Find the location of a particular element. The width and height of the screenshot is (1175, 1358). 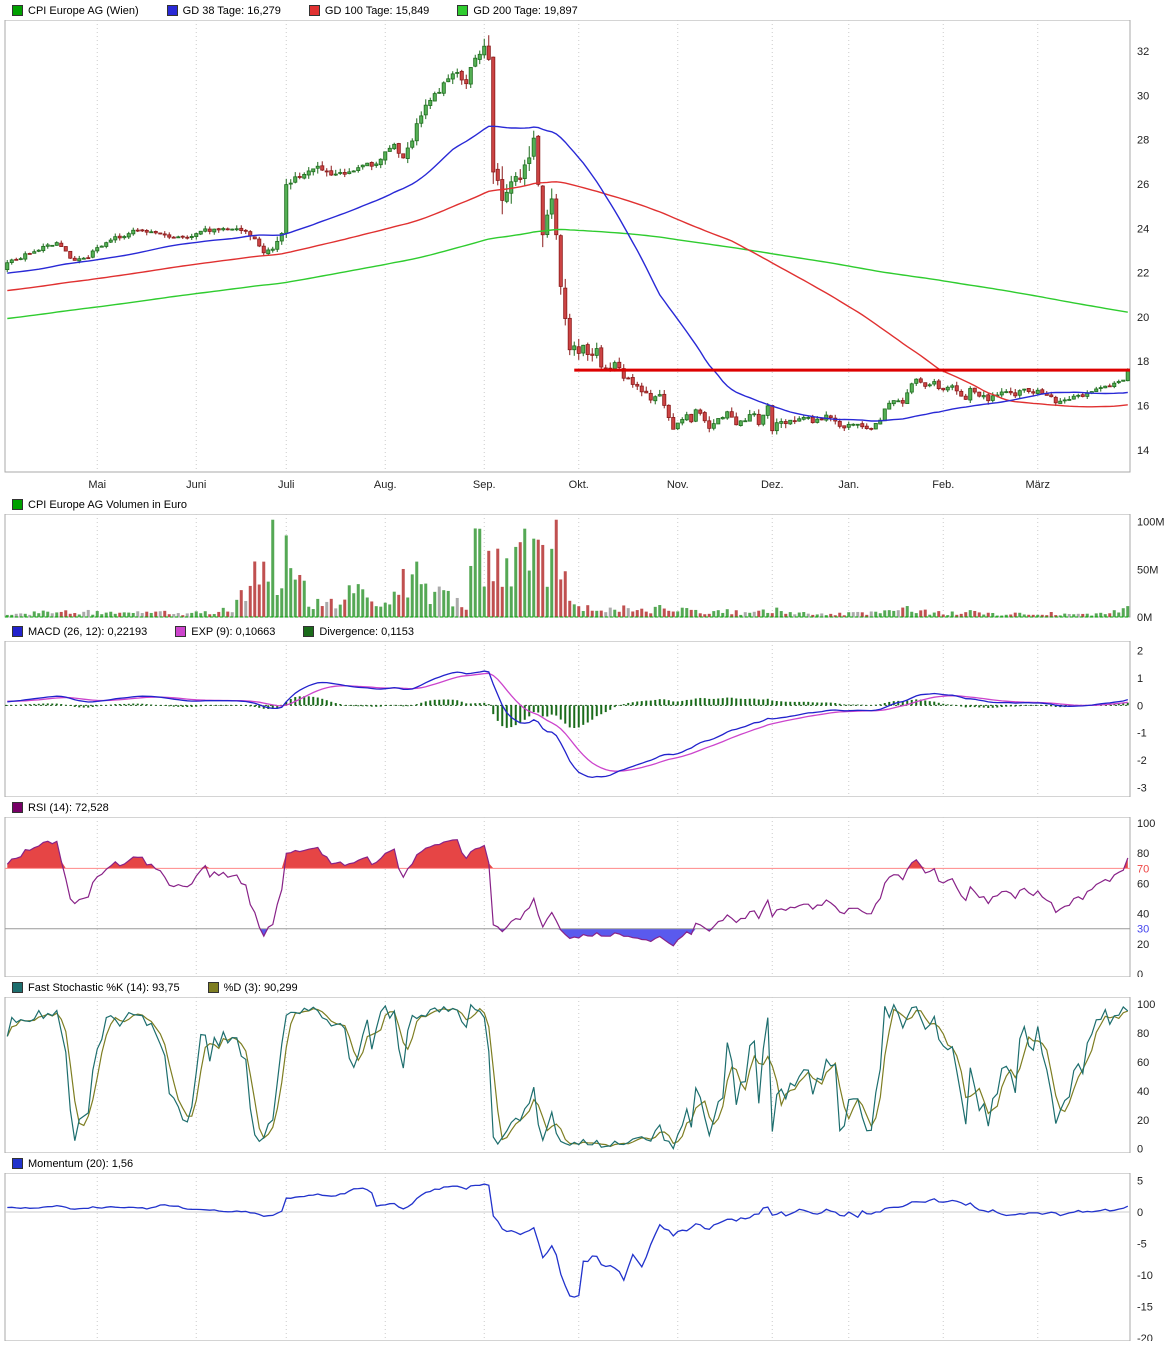

rsi-chart: 100 80 70 60 40 30 20 0 is located at coordinates (579, 897).